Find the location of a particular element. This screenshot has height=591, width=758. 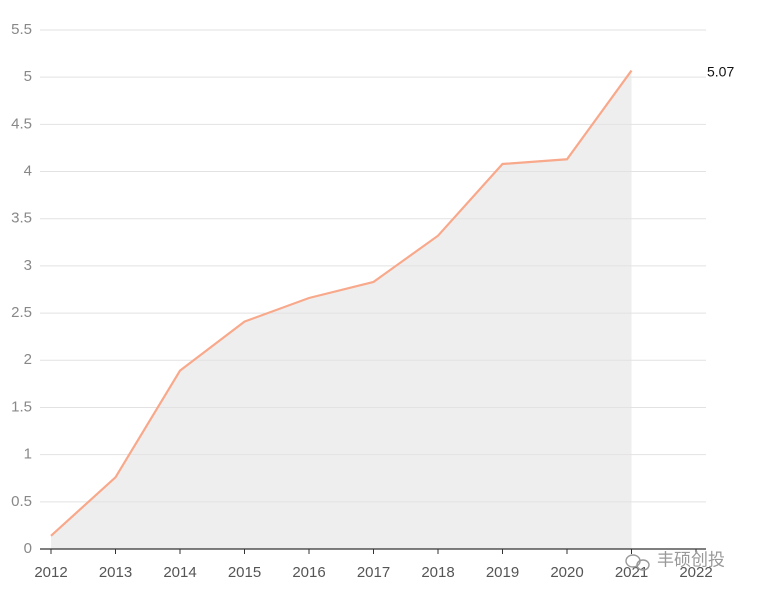

x-tick-label: 2015 is located at coordinates (244, 572).